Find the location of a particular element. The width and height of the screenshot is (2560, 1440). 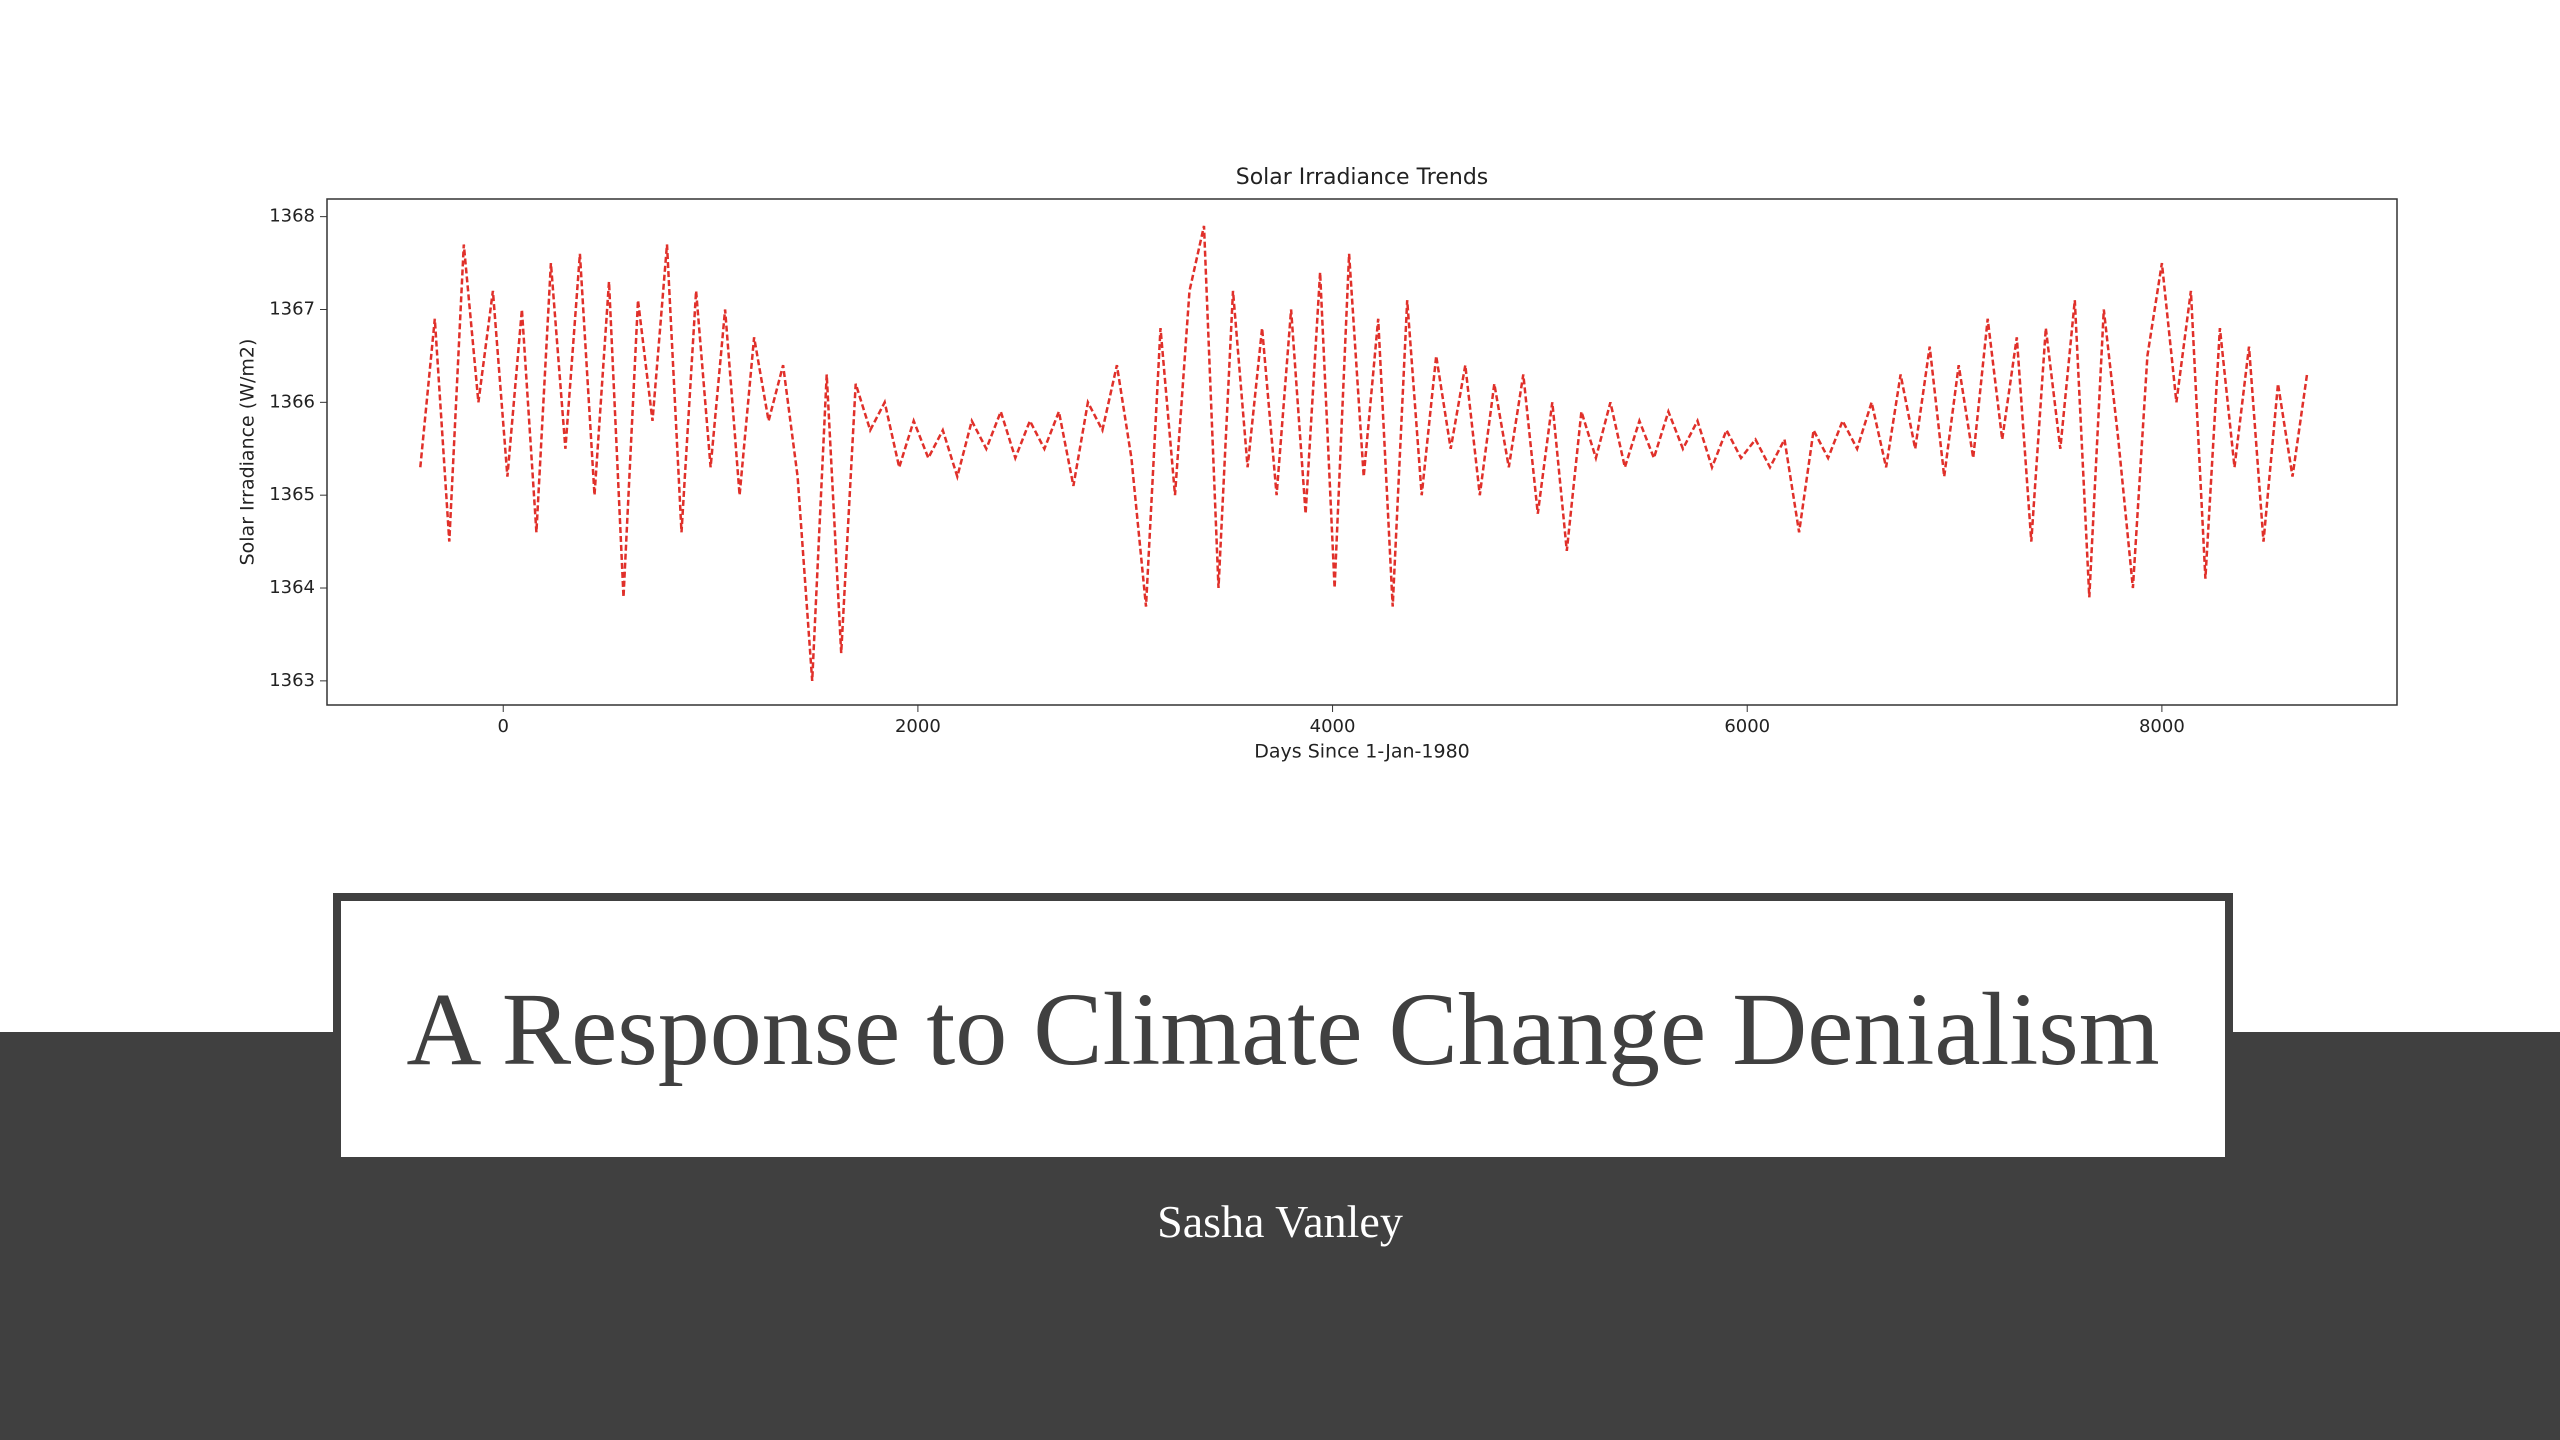

y-tick-label: 1363 is located at coordinates (292, 680).